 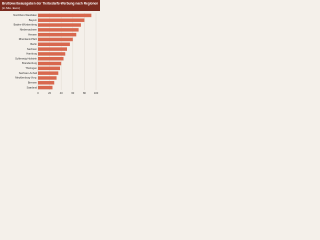 I want to click on y-tick-label: Baden-Württemberg, so click(x=26, y=25).